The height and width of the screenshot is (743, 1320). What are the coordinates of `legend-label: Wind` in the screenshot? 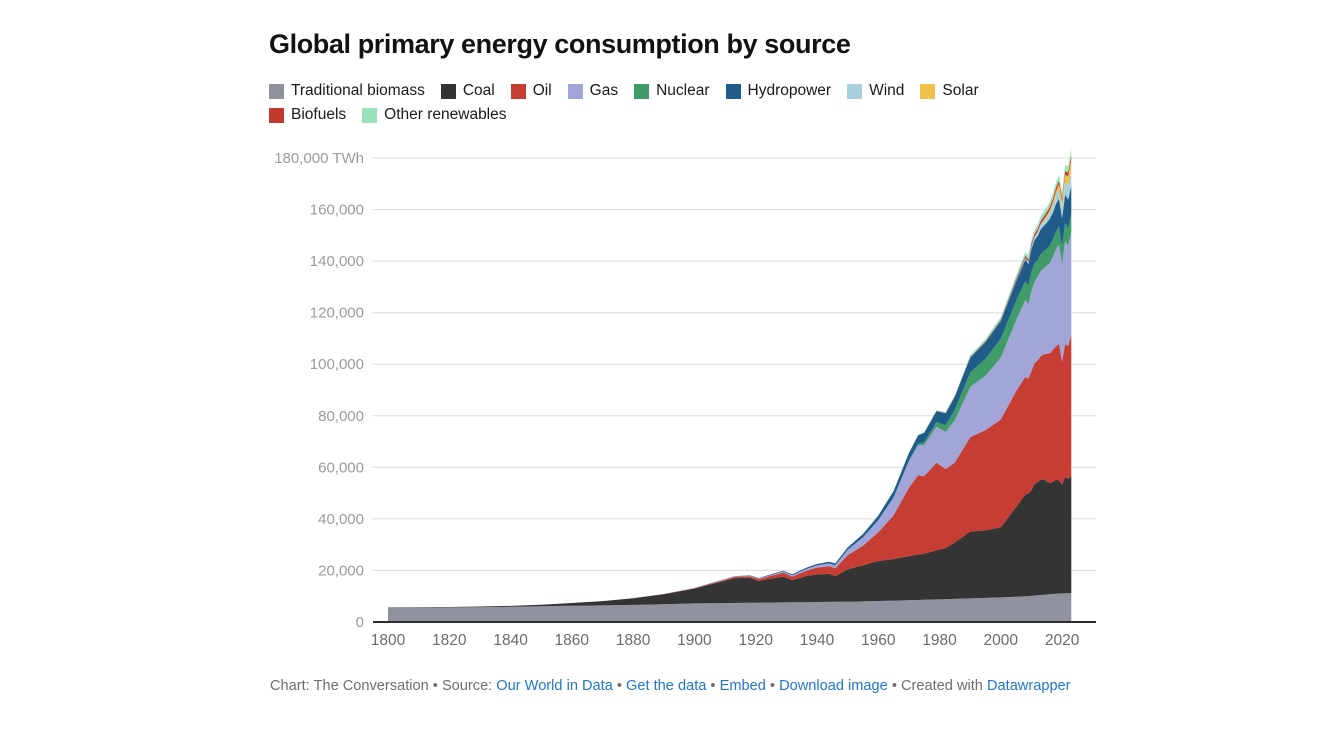 It's located at (887, 90).